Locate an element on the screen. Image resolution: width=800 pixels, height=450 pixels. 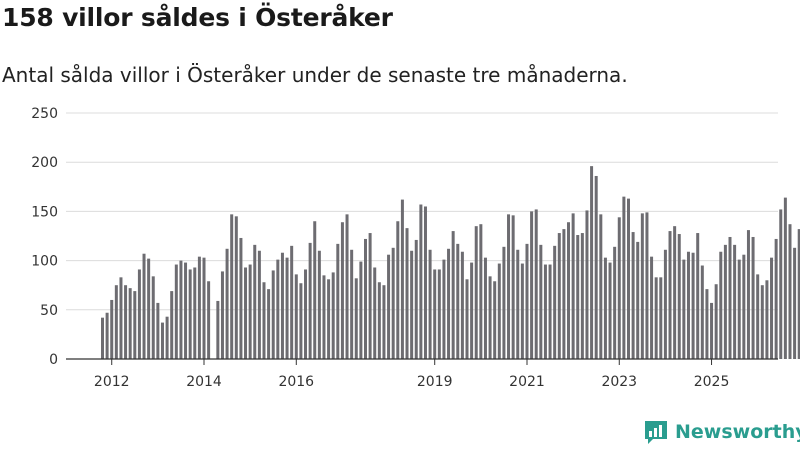
y-tick-label: 250 is located at coordinates (44, 114).